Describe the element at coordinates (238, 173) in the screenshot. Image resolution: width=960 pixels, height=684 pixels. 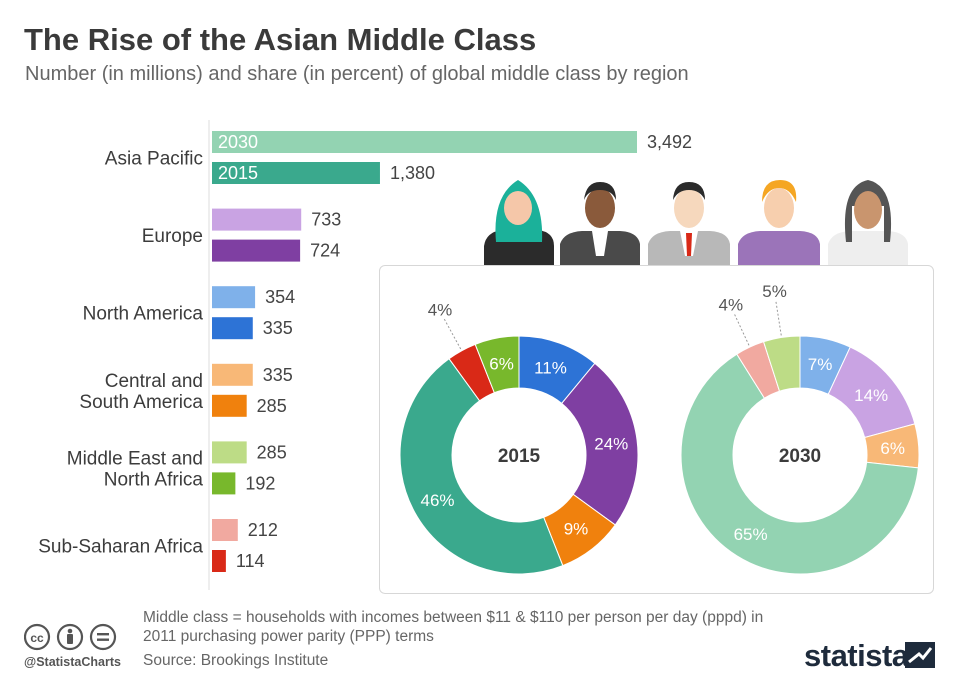
I see `bar-series-label: 2015` at that location.